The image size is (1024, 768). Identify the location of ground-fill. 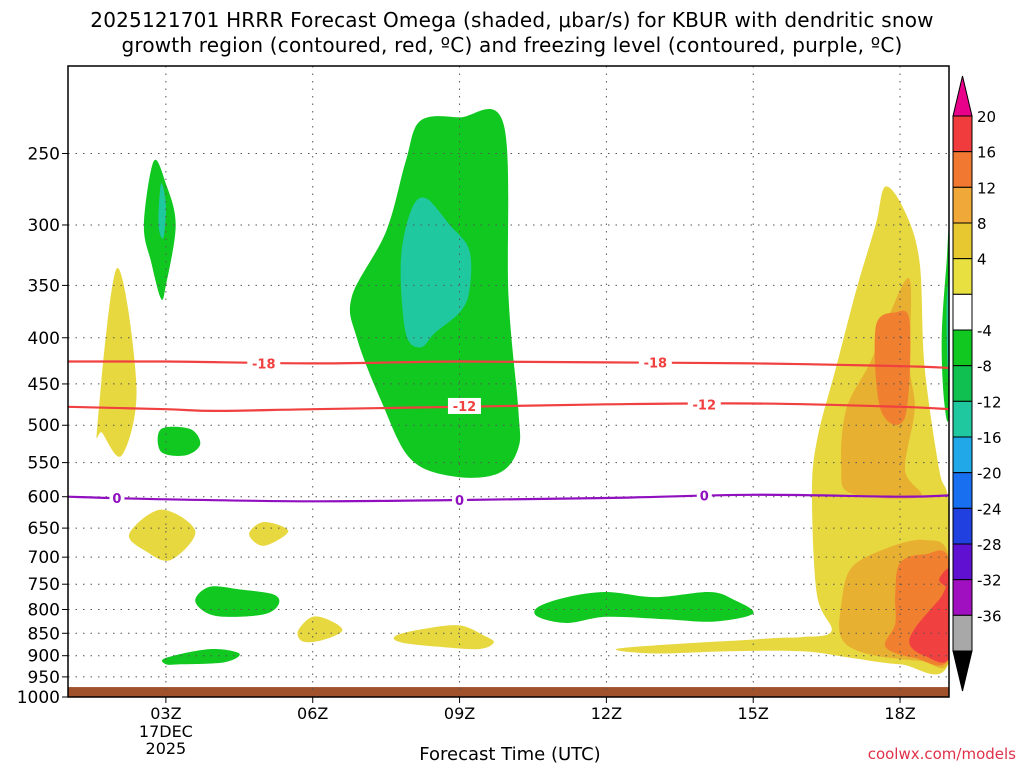
(508, 692).